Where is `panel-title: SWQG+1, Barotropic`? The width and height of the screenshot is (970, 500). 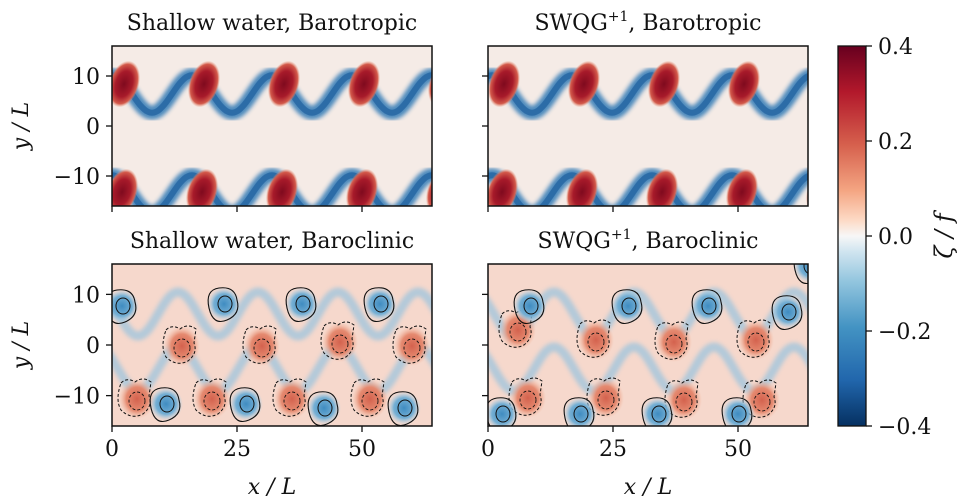 panel-title: SWQG+1, Barotropic is located at coordinates (647, 22).